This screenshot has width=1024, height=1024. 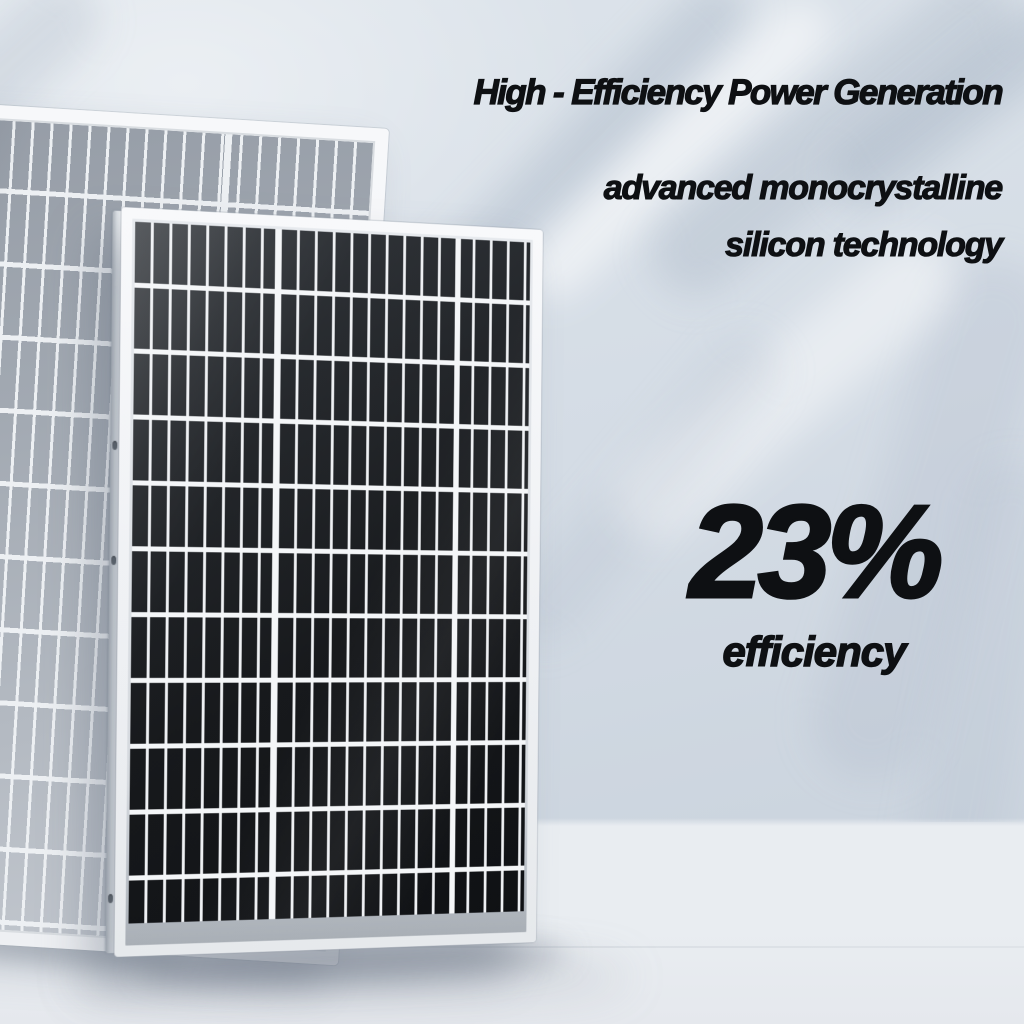 What do you see at coordinates (803, 187) in the screenshot?
I see `subheadline-line-1: advanced monocrystalline` at bounding box center [803, 187].